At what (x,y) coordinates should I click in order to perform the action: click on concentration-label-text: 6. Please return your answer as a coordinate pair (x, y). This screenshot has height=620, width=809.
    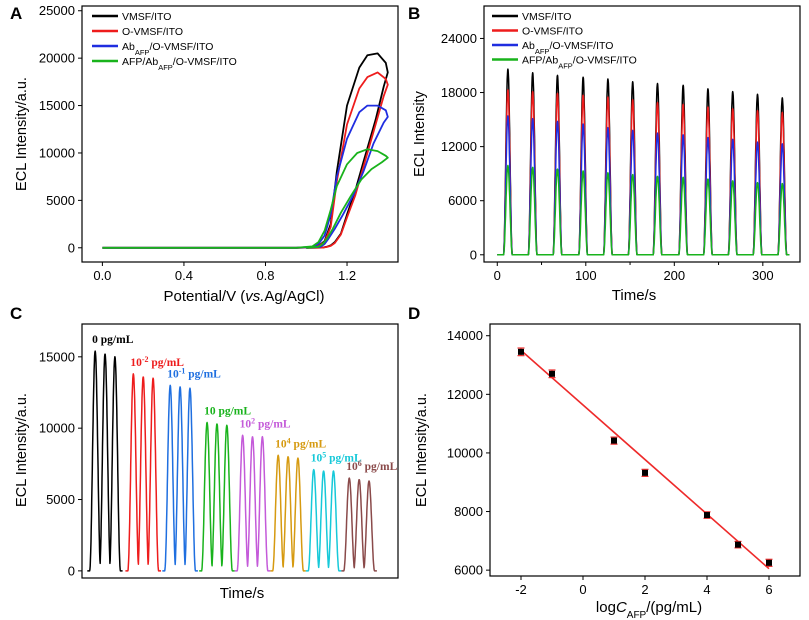
    Looking at the image, I should click on (360, 463).